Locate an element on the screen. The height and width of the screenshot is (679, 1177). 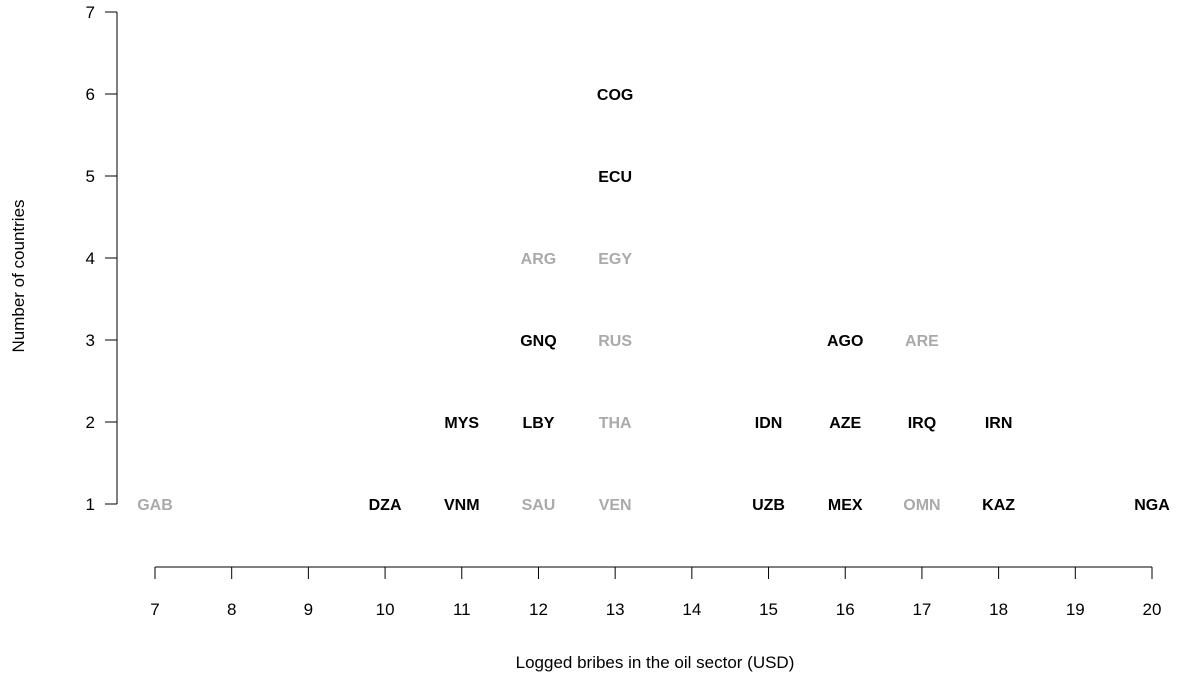
point-aze: AZE is located at coordinates (845, 423).